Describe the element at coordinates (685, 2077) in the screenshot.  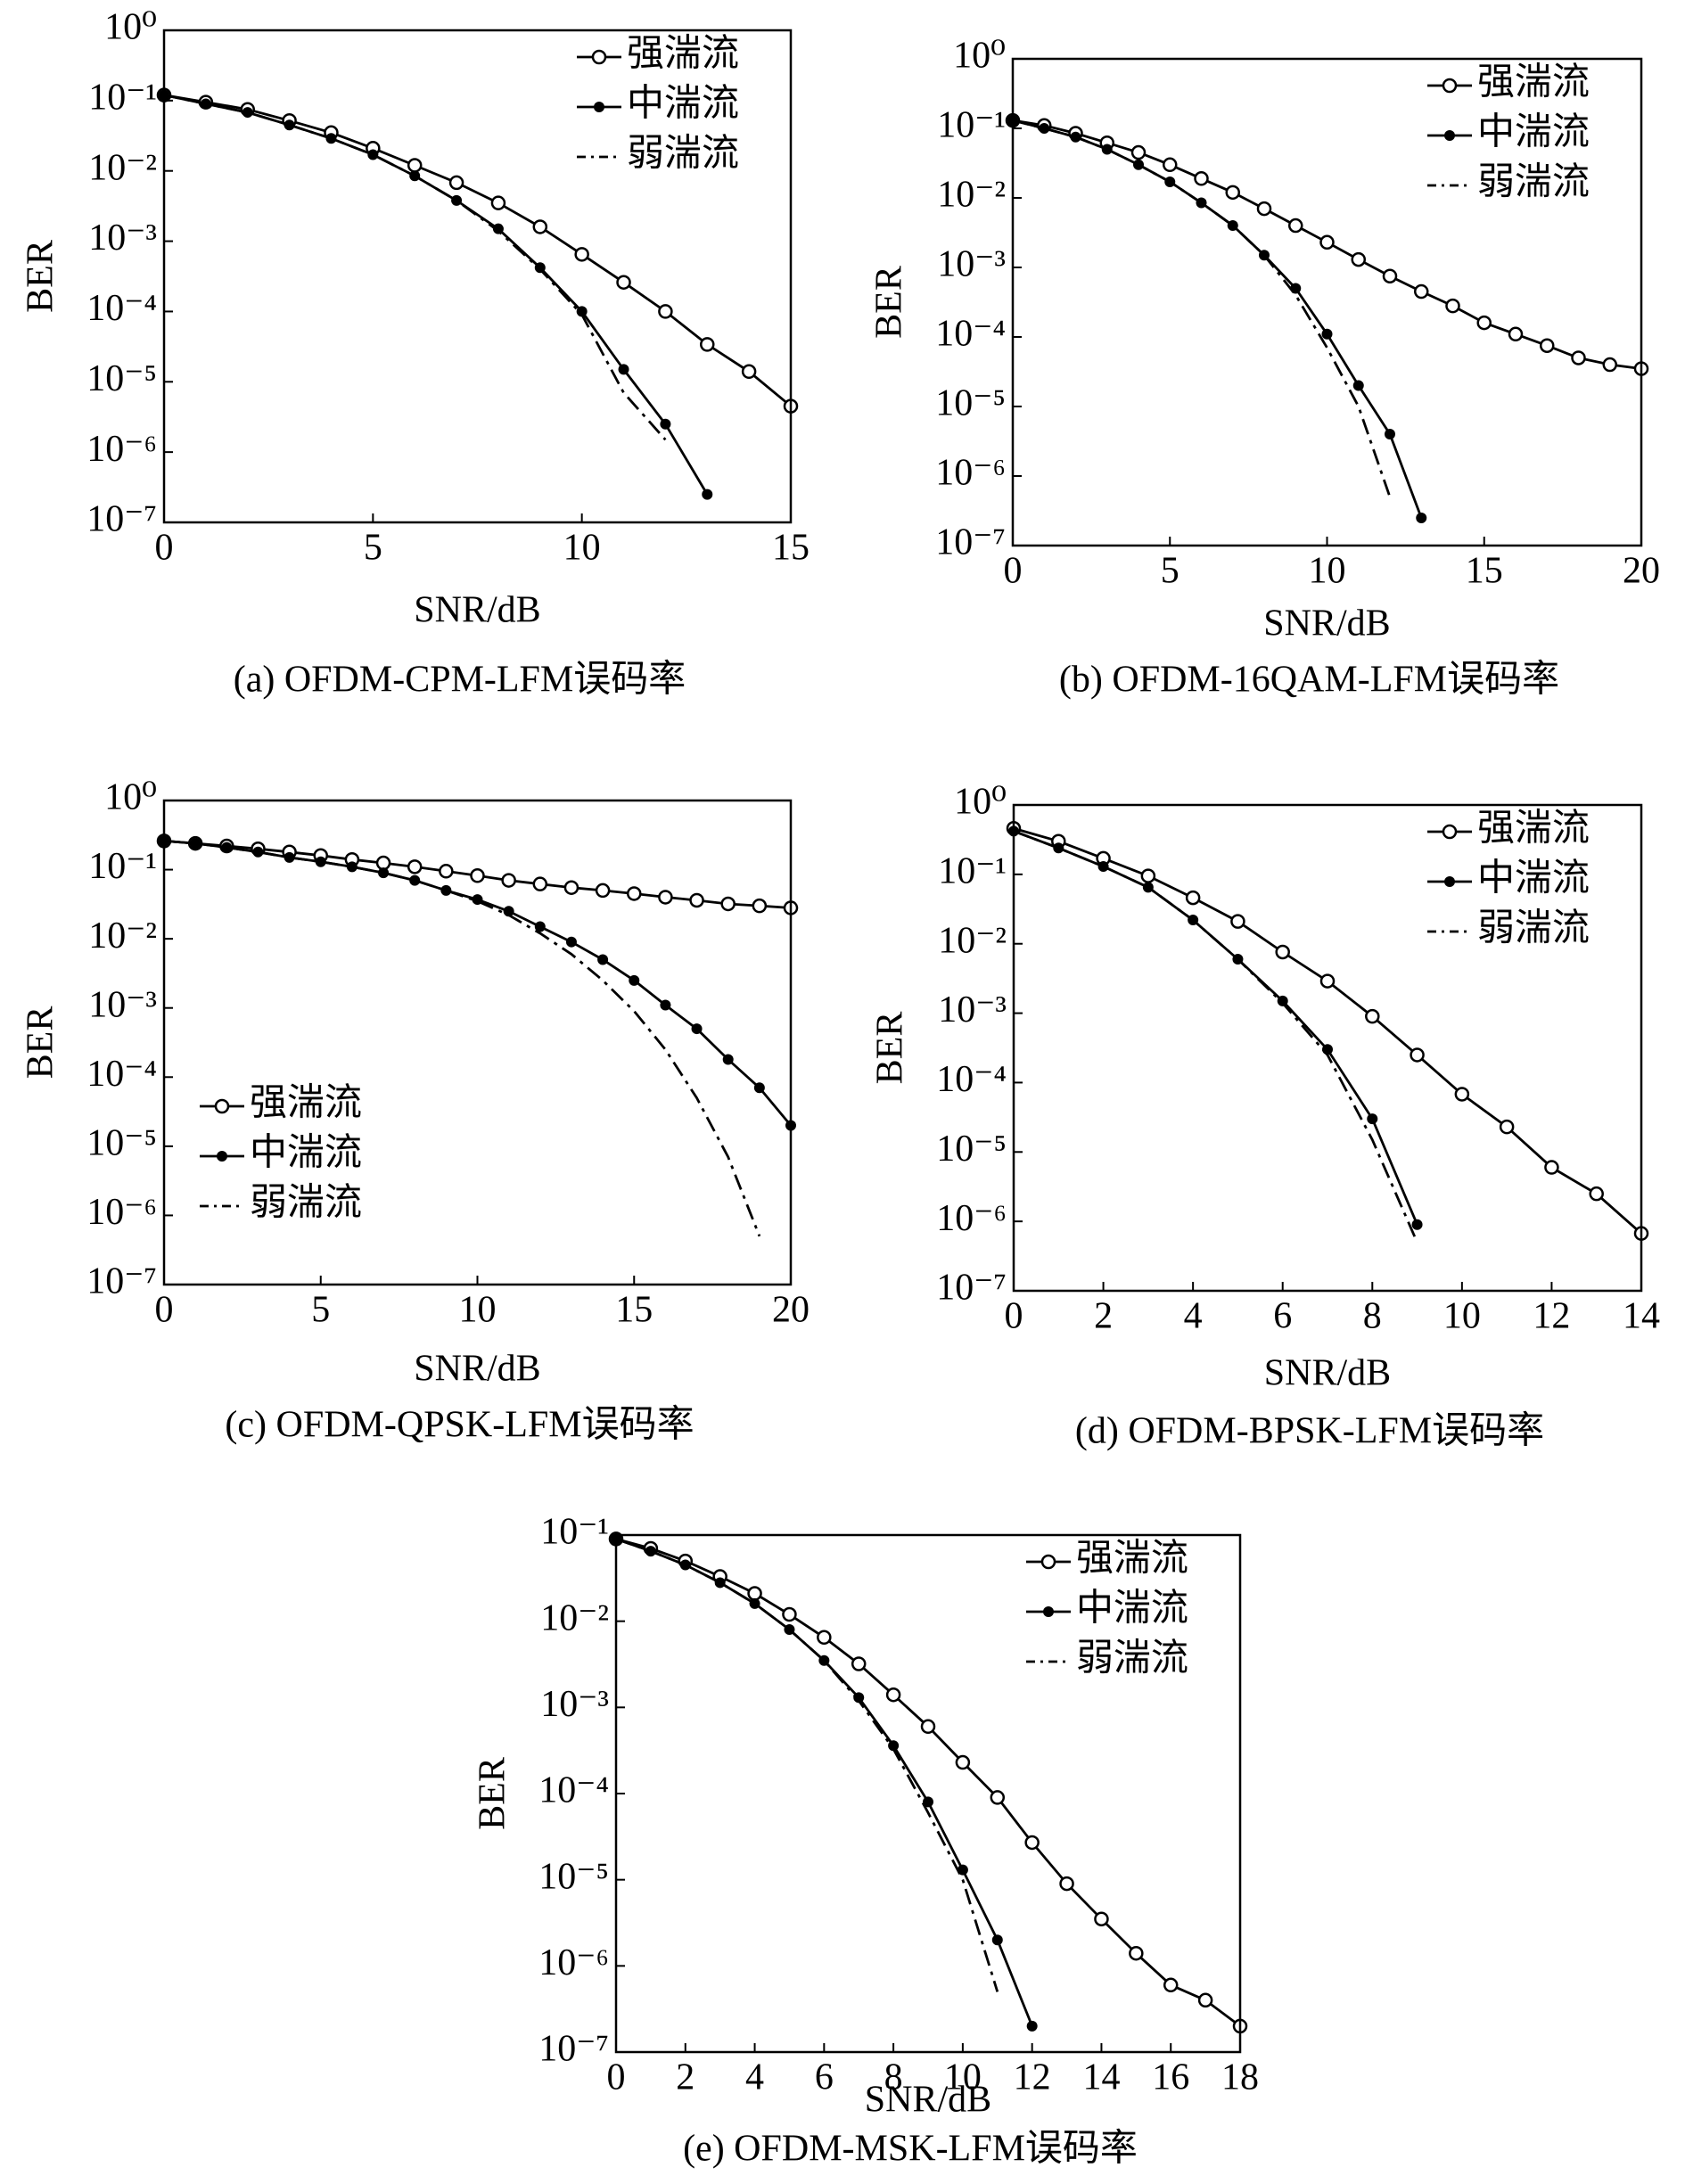
I see `x-tick-label: 2` at that location.